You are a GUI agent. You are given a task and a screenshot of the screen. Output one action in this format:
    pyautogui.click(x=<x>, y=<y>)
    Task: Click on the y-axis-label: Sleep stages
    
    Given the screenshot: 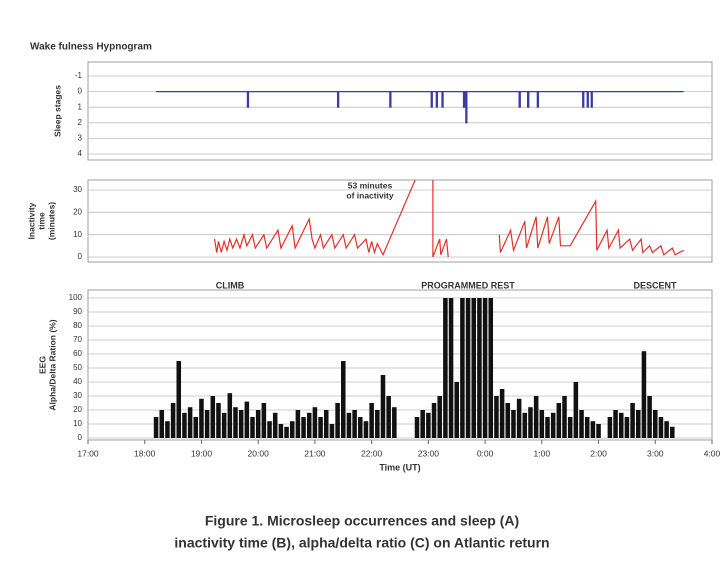 What is the action you would take?
    pyautogui.click(x=57, y=111)
    